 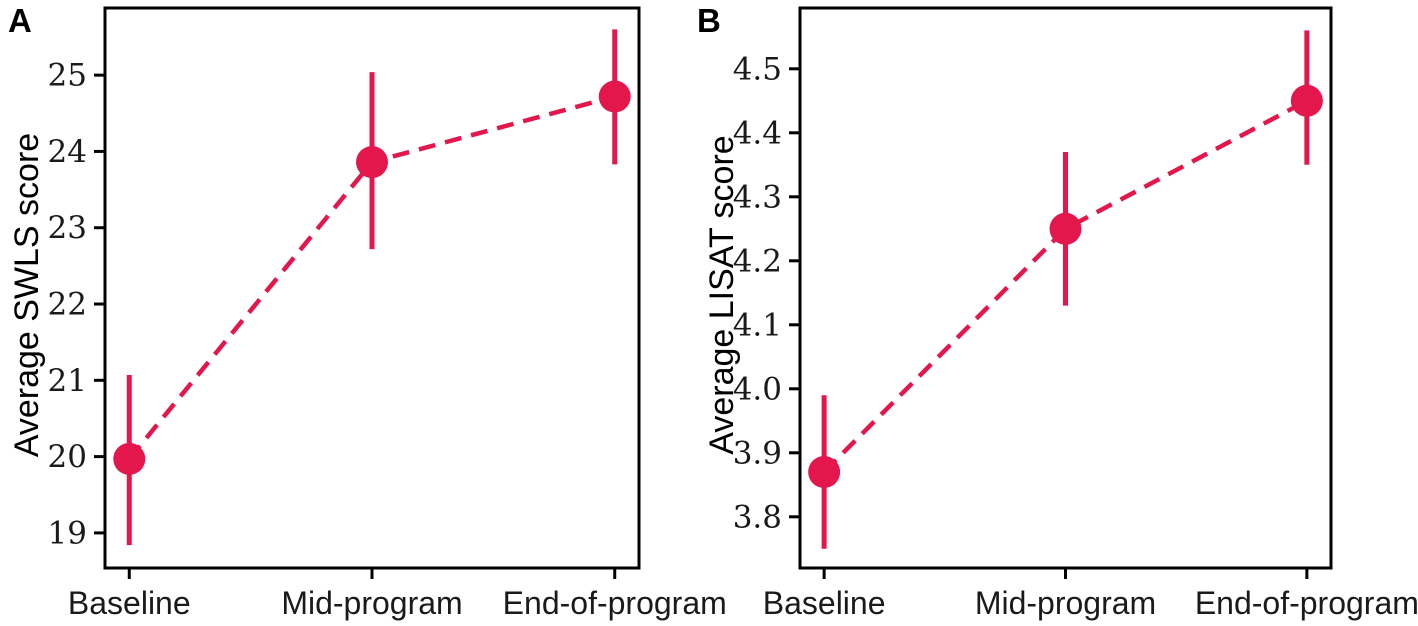 What do you see at coordinates (757, 69) in the screenshot?
I see `y-tick-label: 4.5` at bounding box center [757, 69].